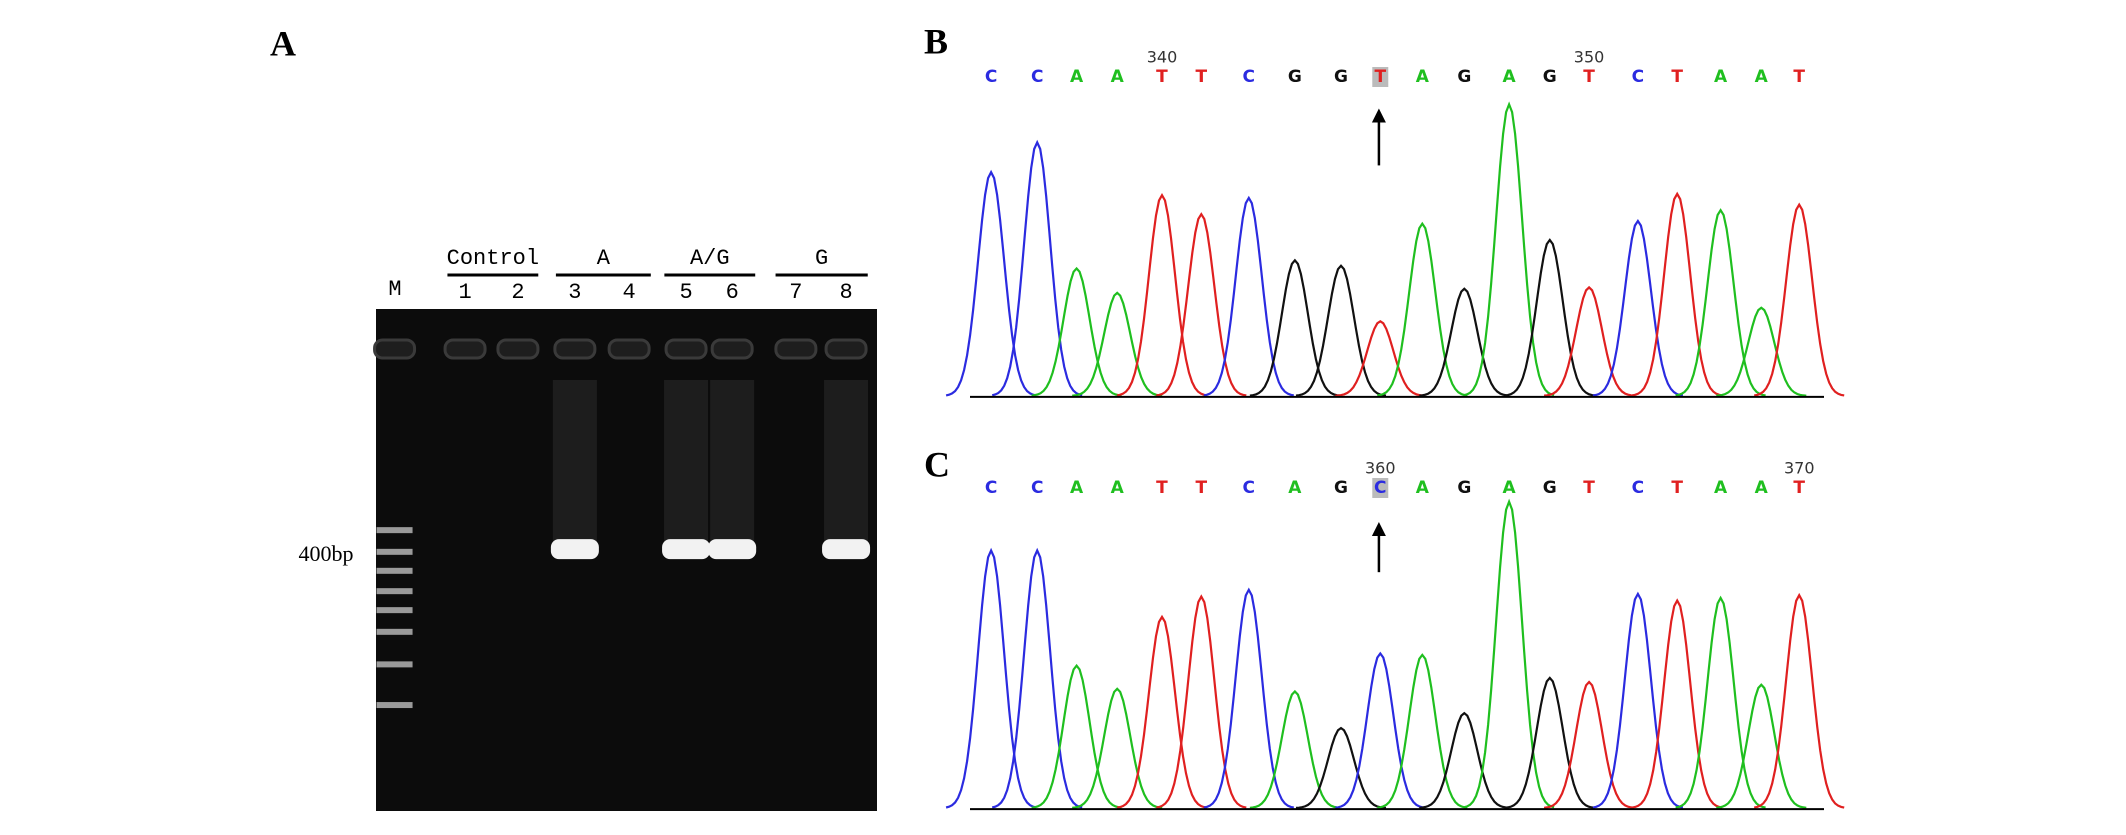 Image resolution: width=2126 pixels, height=835 pixels. What do you see at coordinates (326, 553) in the screenshot?
I see `size-label: 400bp` at bounding box center [326, 553].